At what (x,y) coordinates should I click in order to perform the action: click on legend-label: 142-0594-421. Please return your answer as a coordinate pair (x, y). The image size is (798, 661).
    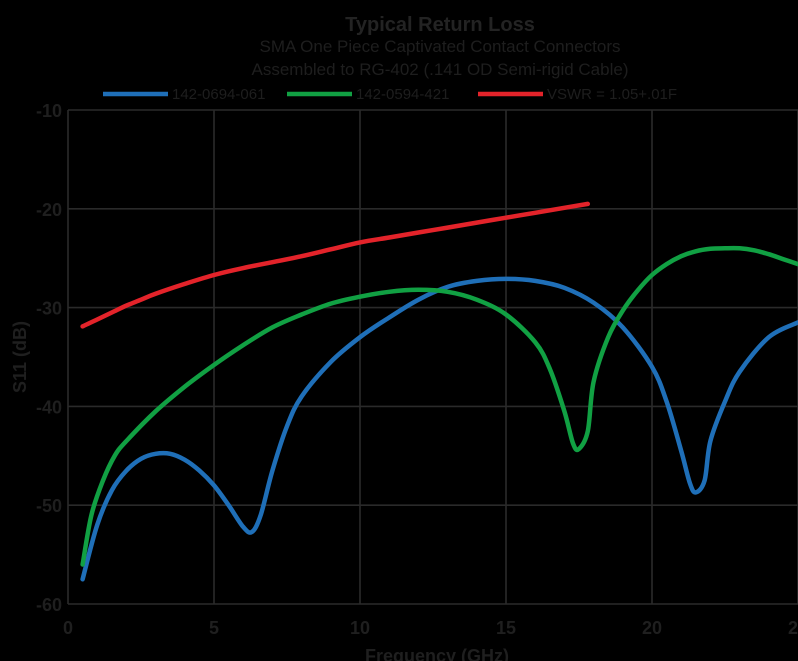
    Looking at the image, I should click on (402, 94).